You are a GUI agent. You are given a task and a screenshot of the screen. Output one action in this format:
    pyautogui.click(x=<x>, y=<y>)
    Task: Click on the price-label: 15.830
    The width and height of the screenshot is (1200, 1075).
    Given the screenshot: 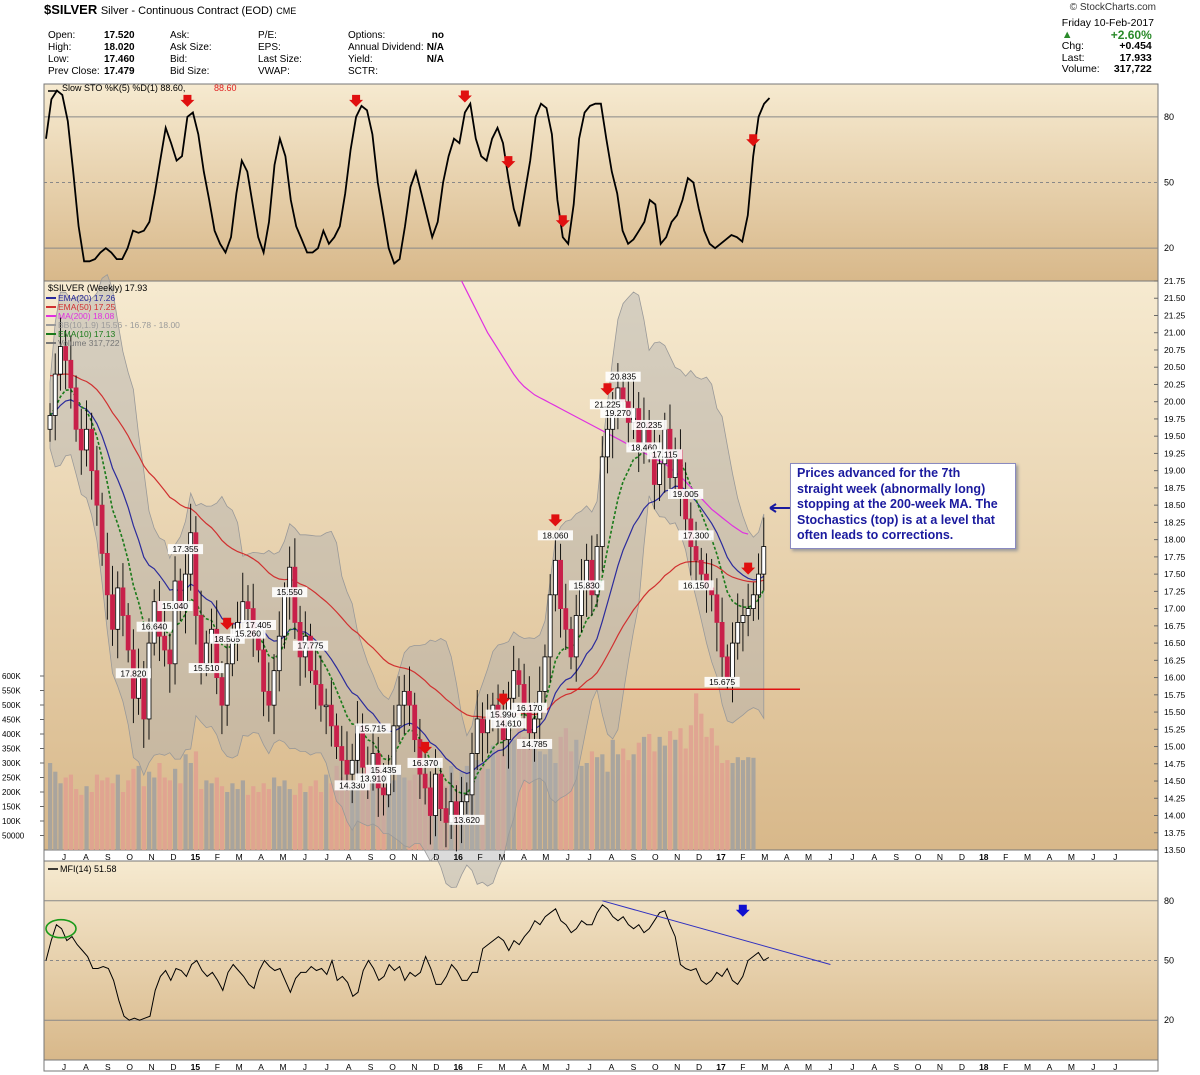 What is the action you would take?
    pyautogui.click(x=587, y=585)
    